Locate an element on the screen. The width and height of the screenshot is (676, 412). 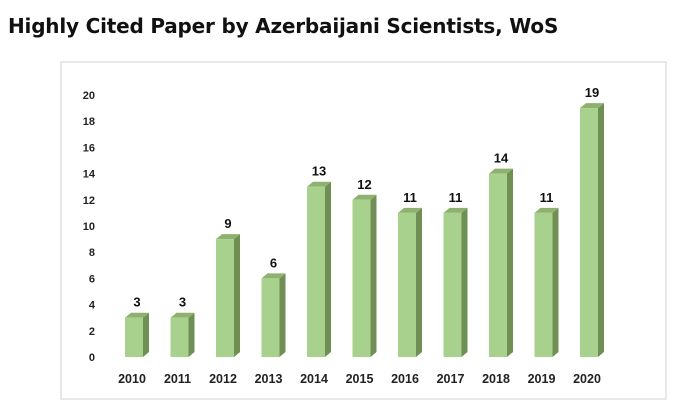
bar-2012 is located at coordinates (228, 295).